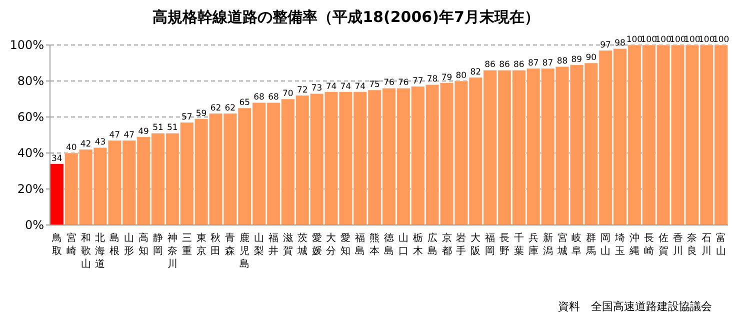  I want to click on x-tick-label: 宮崎, so click(71, 244).